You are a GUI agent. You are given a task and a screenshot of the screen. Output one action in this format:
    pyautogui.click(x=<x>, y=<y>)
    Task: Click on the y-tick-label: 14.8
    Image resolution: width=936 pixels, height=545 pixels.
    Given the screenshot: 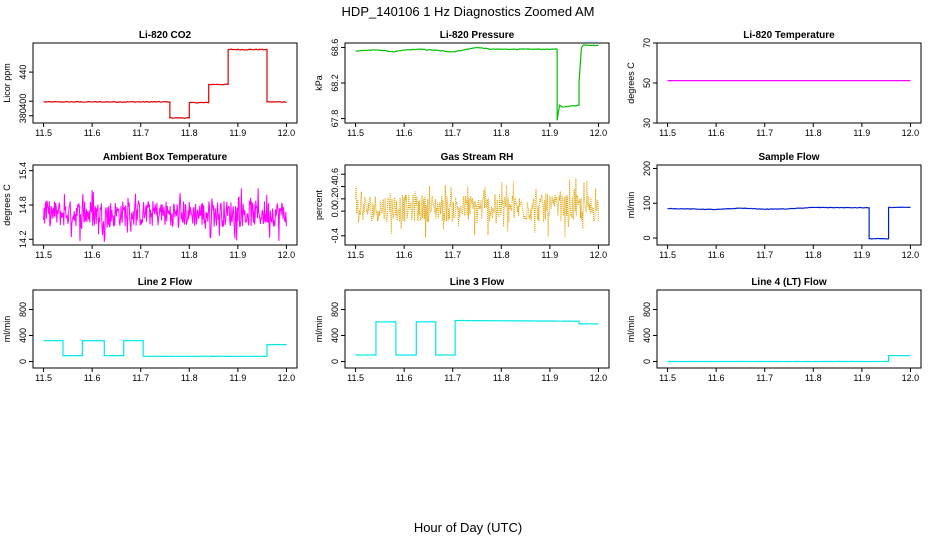 What is the action you would take?
    pyautogui.click(x=23, y=205)
    